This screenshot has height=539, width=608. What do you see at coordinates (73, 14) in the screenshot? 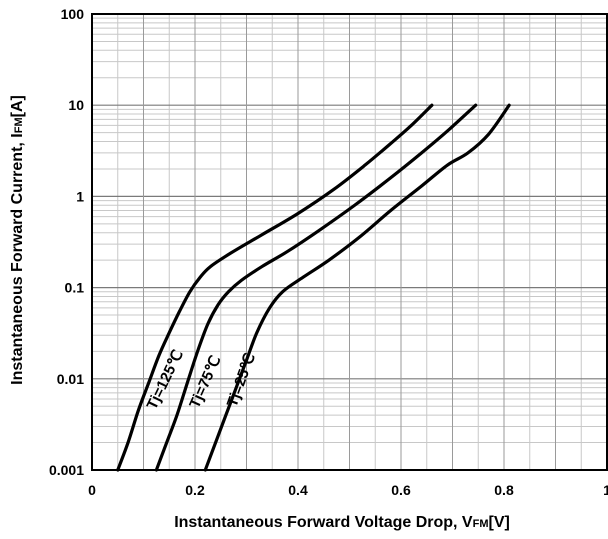
I see `y-tick-label: 100` at bounding box center [73, 14].